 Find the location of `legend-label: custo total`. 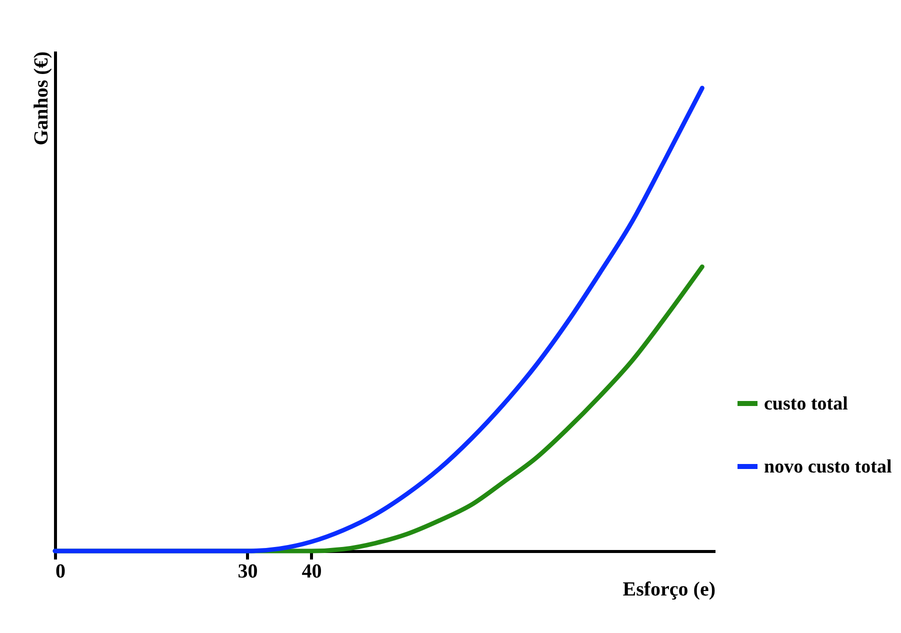

legend-label: custo total is located at coordinates (806, 404).